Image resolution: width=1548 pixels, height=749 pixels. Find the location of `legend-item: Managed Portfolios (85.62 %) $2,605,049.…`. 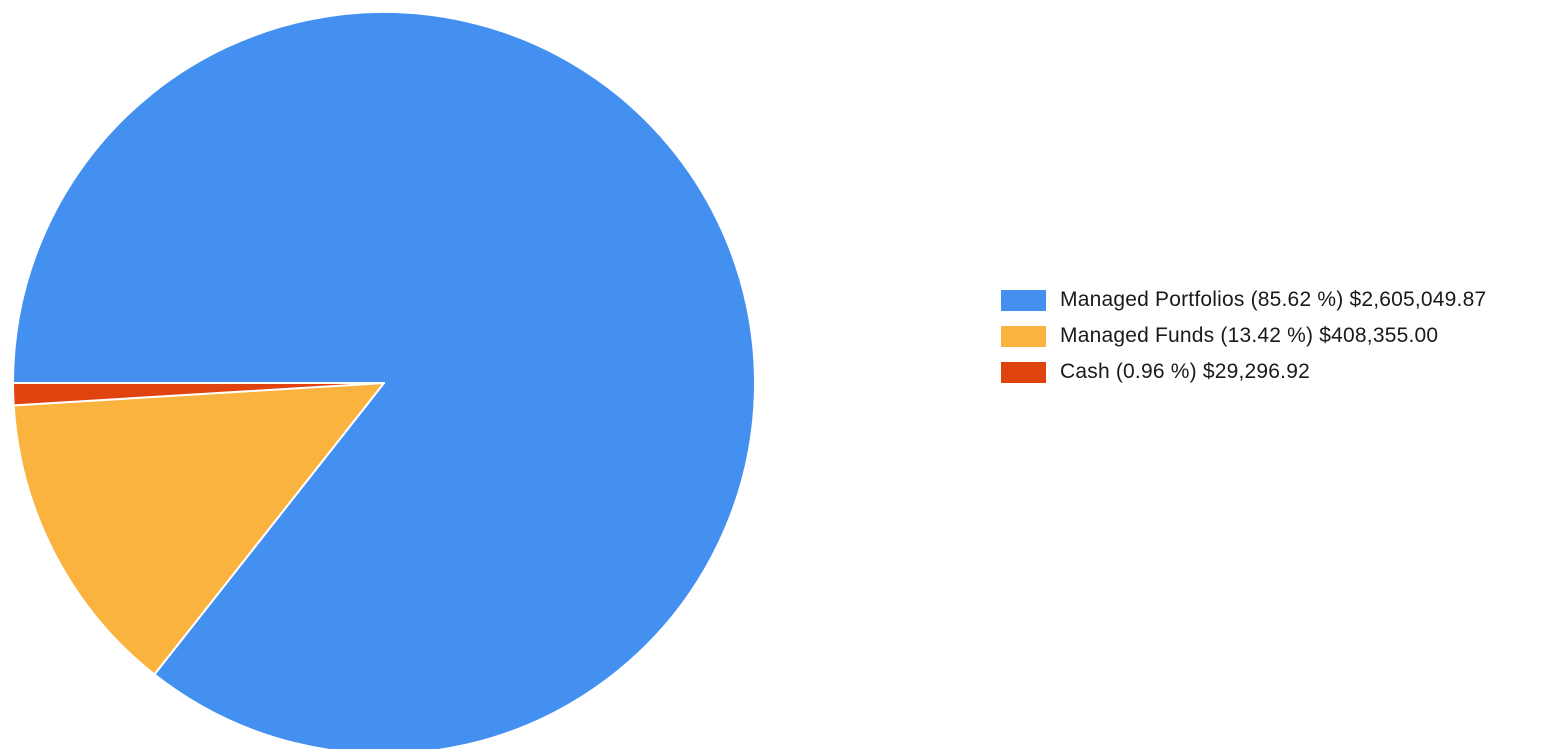

legend-item: Managed Portfolios (85.62 %) $2,605,049.… is located at coordinates (1243, 300).